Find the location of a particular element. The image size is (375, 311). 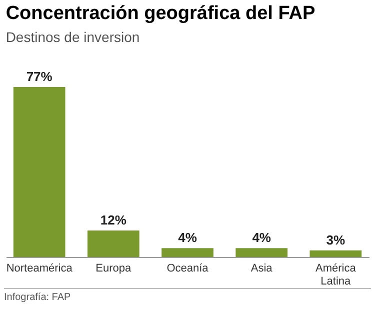

data-label: 3% is located at coordinates (336, 240).